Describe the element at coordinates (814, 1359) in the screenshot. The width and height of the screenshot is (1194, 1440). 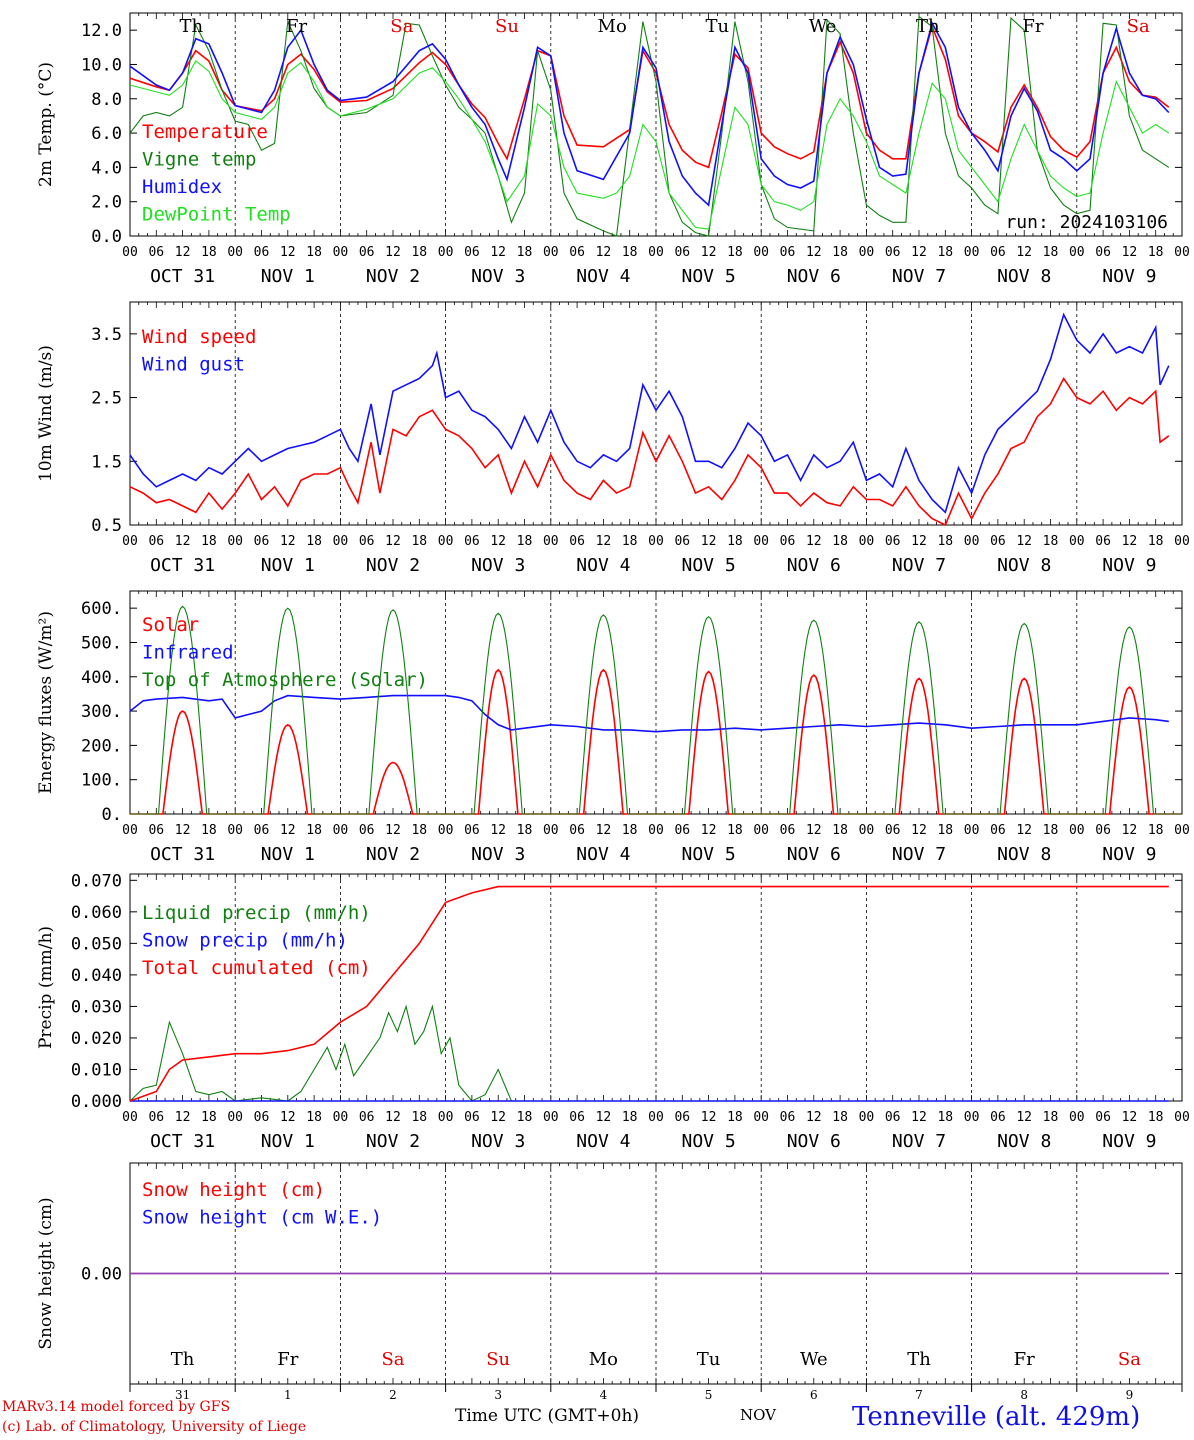
I see `weekday-label-bottom: We` at that location.